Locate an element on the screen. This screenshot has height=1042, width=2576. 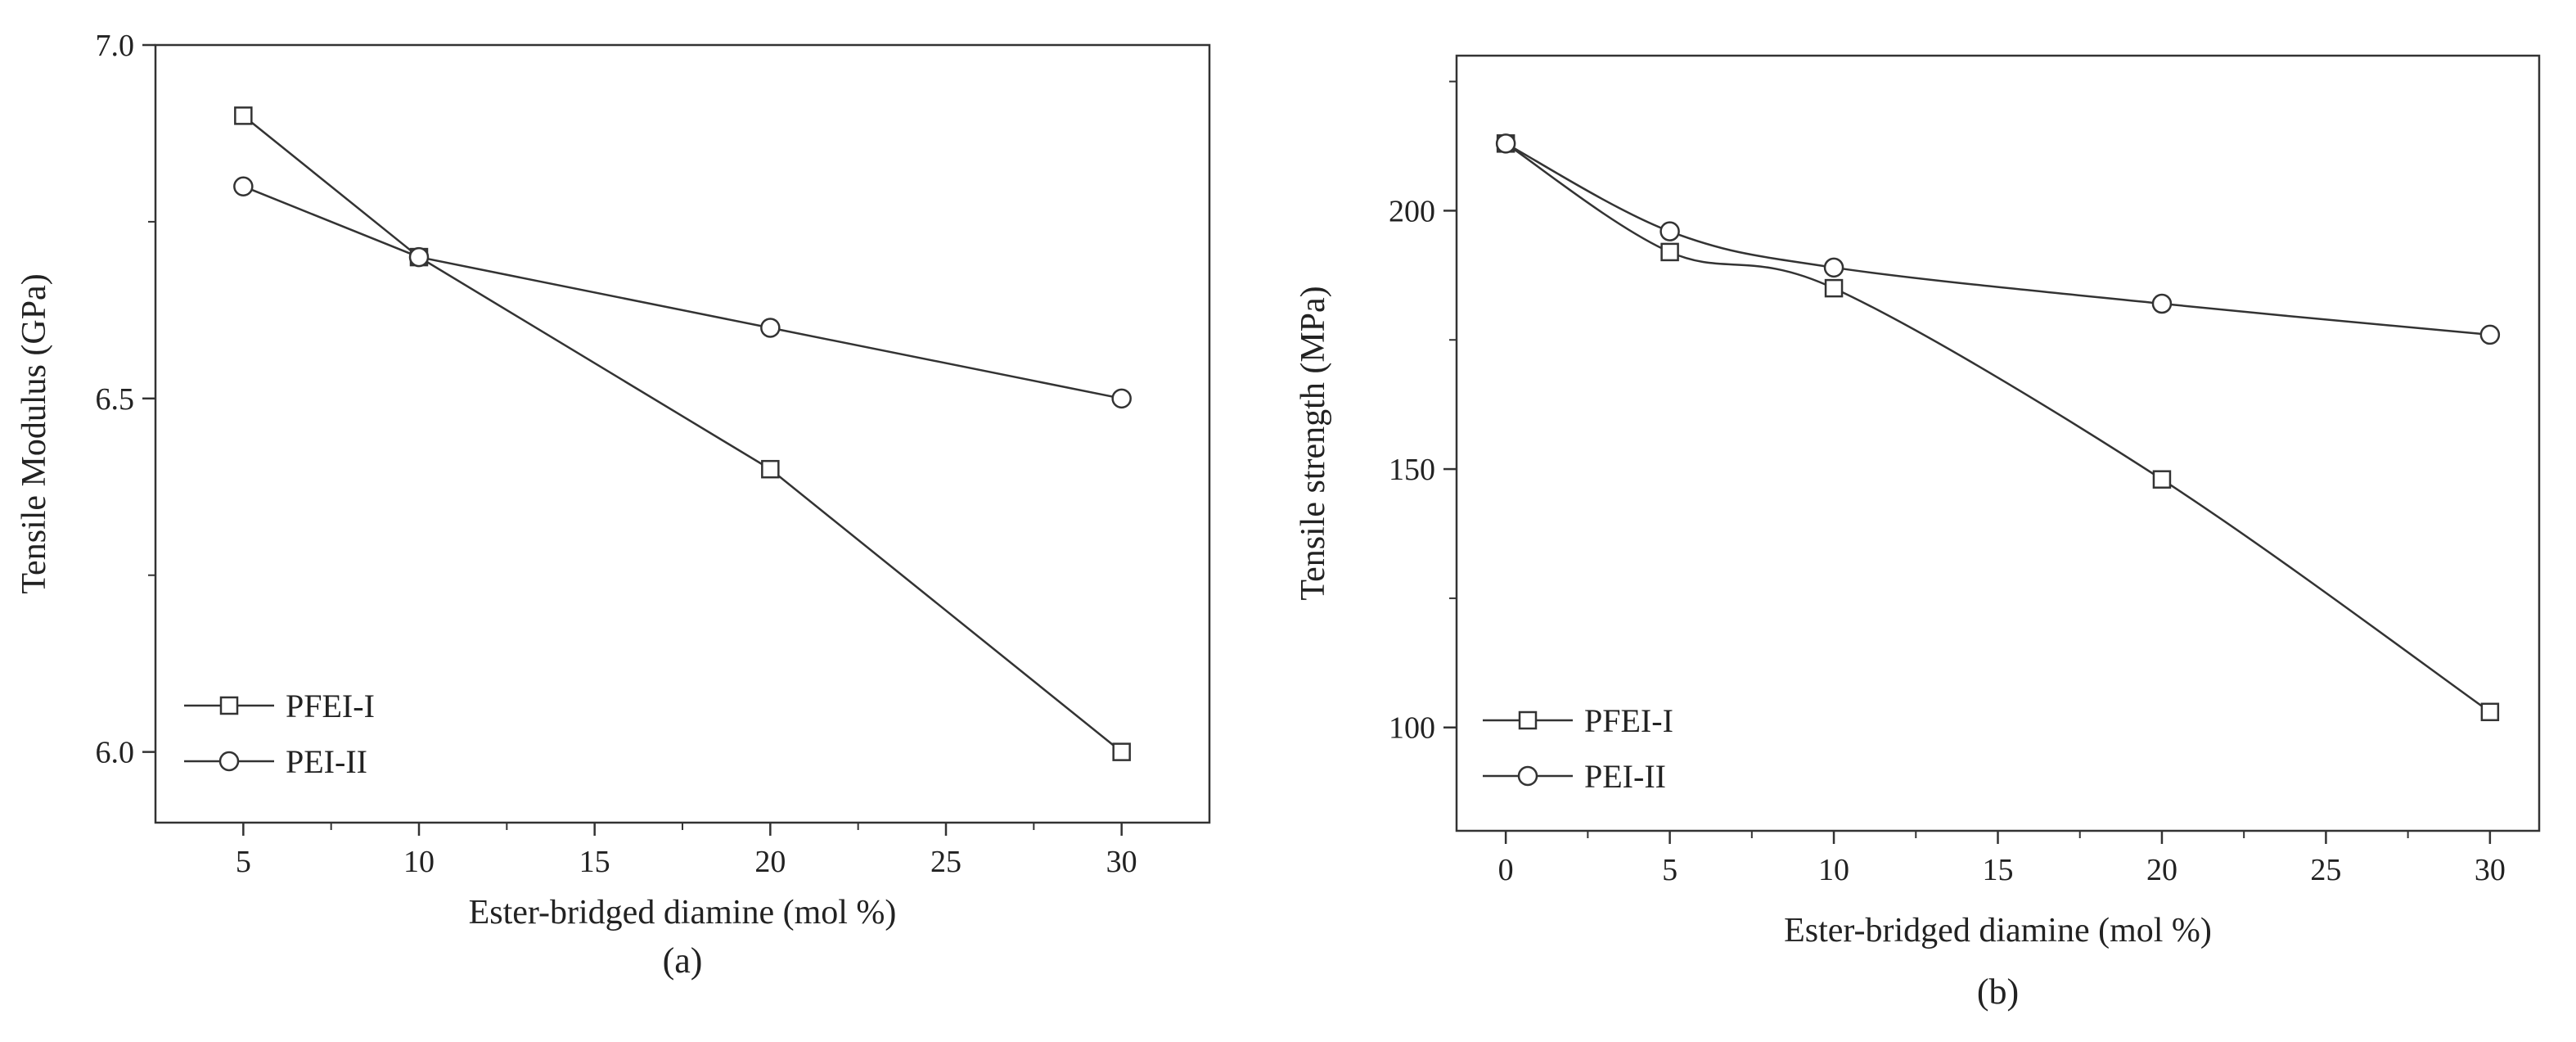
y-tick-label: 200 is located at coordinates (1412, 211).